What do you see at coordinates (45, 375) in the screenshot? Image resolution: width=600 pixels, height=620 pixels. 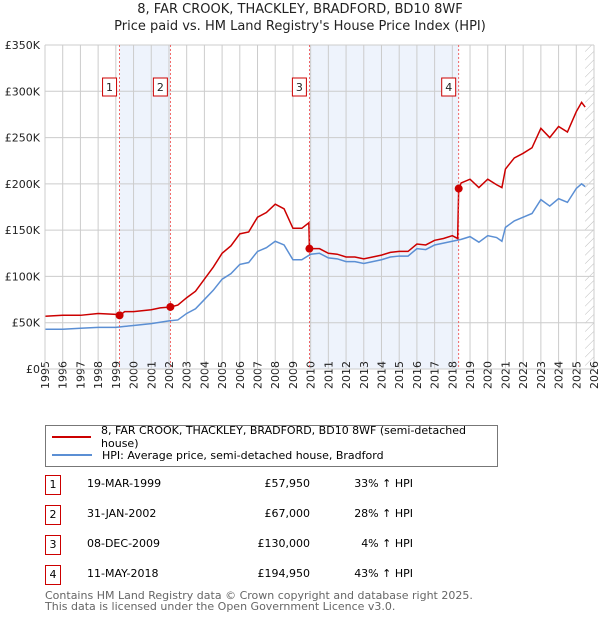 I see `x-tick-label: 1995` at bounding box center [45, 375].